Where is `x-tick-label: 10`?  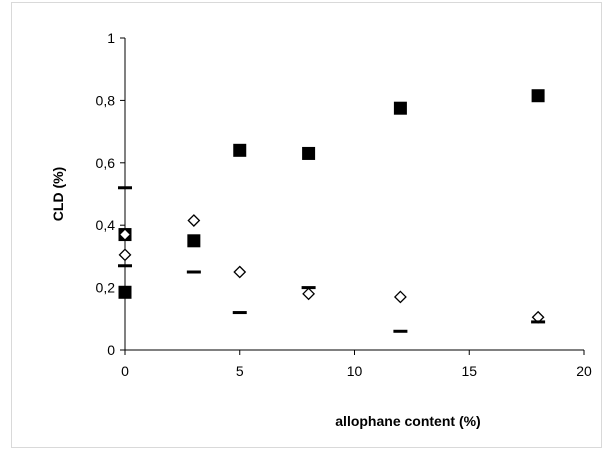 x-tick-label: 10 is located at coordinates (355, 371).